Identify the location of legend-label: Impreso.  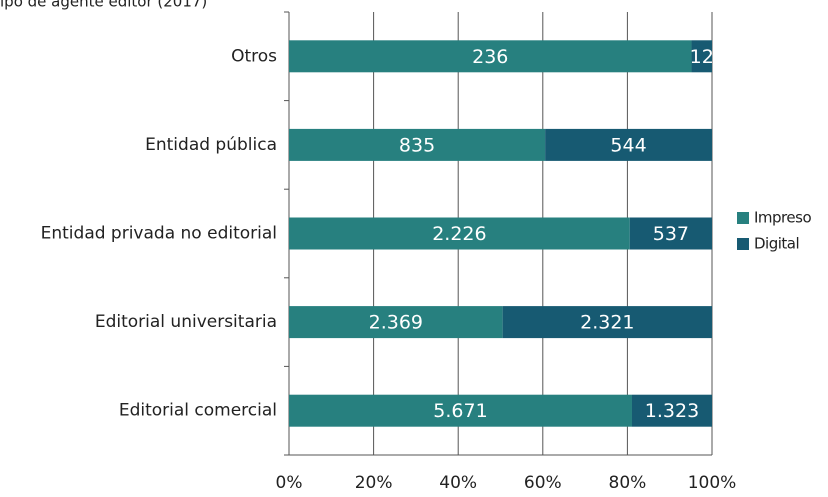
(782, 218).